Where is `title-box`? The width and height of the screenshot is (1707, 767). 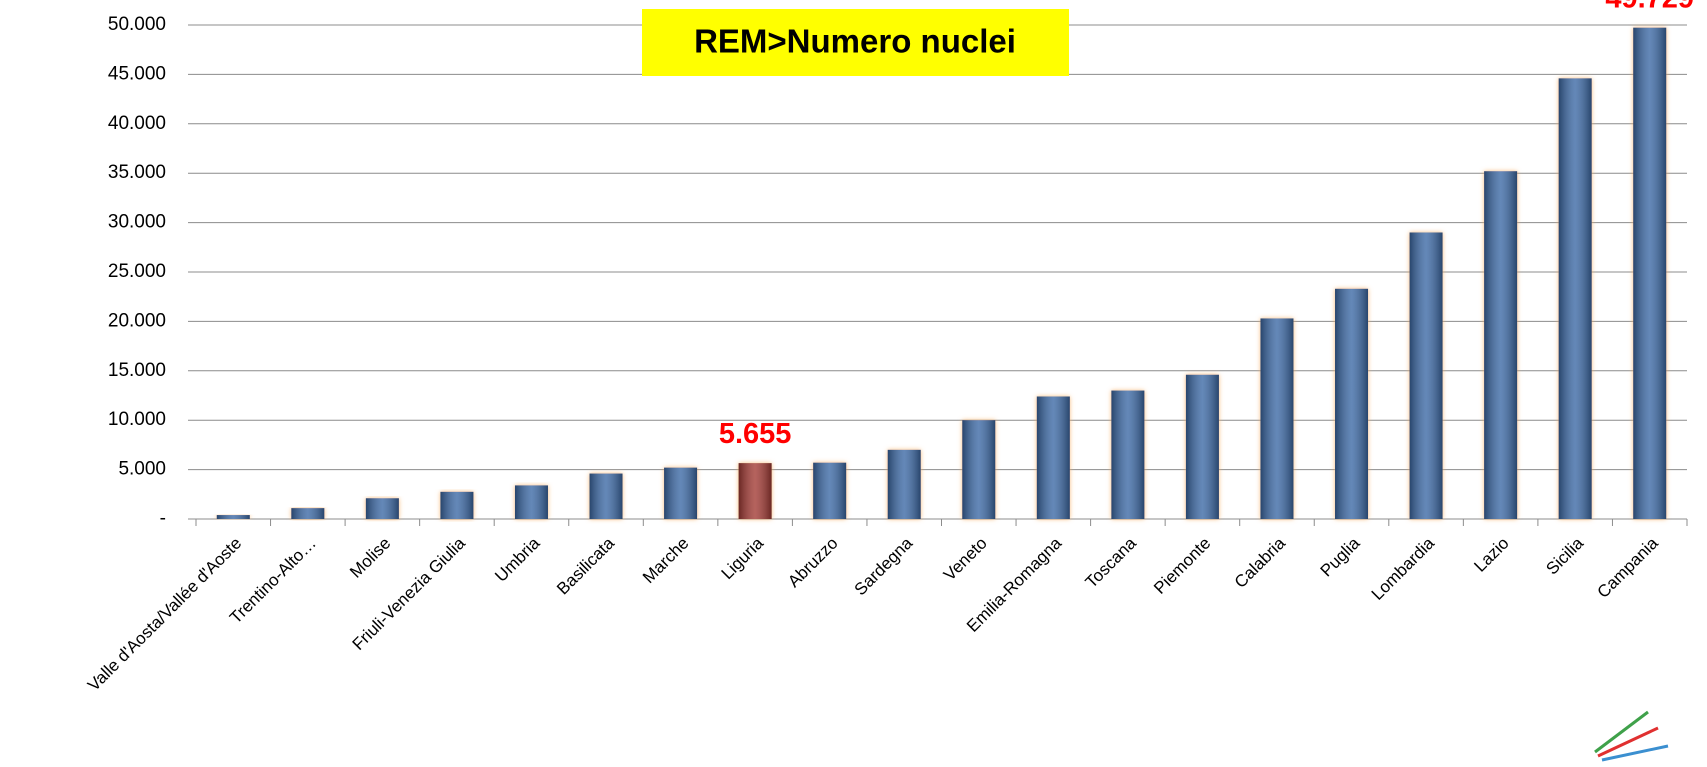 title-box is located at coordinates (855, 42).